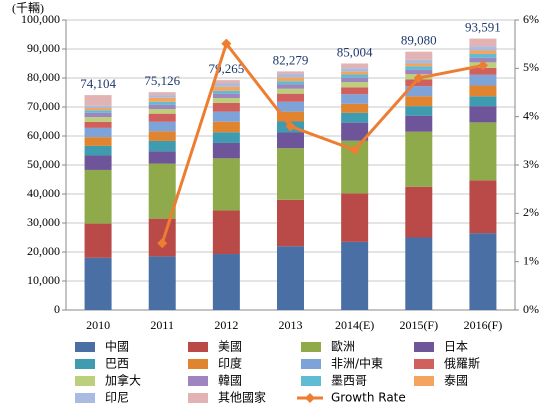  What do you see at coordinates (291, 325) in the screenshot?
I see `x-tick-label: 2013` at bounding box center [291, 325].